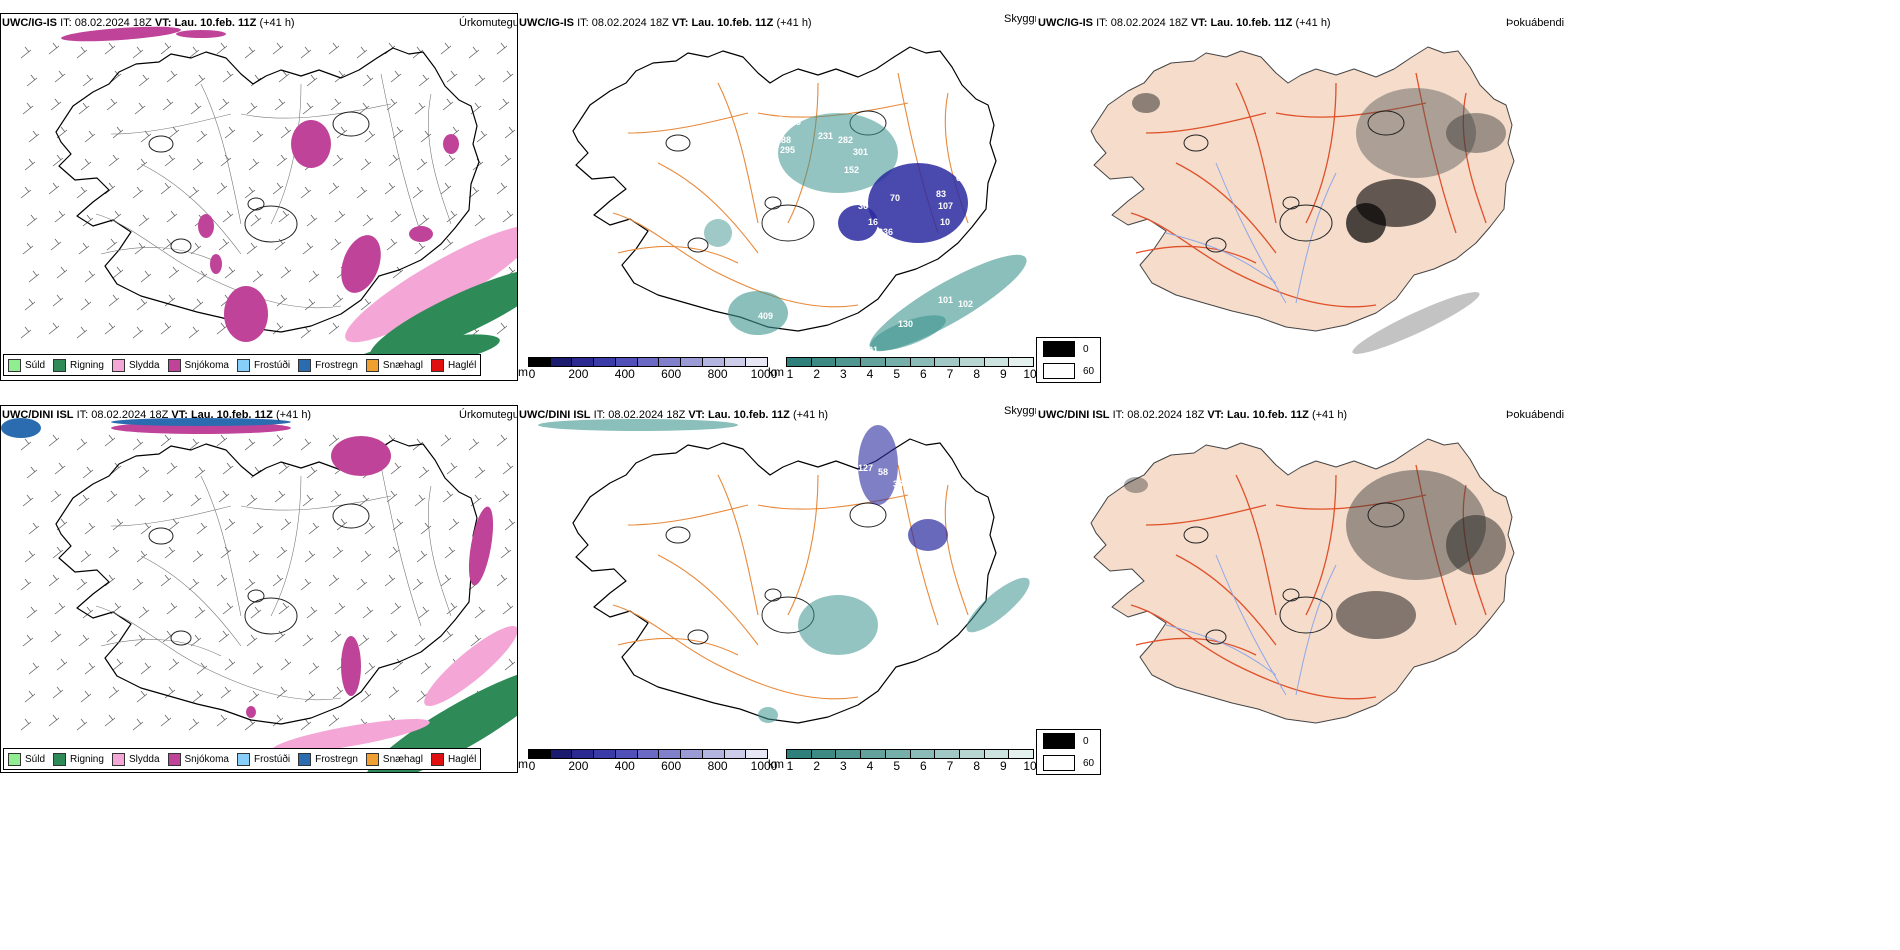 The width and height of the screenshot is (1900, 950). I want to click on scale-tick-label: 9, so click(1003, 374).